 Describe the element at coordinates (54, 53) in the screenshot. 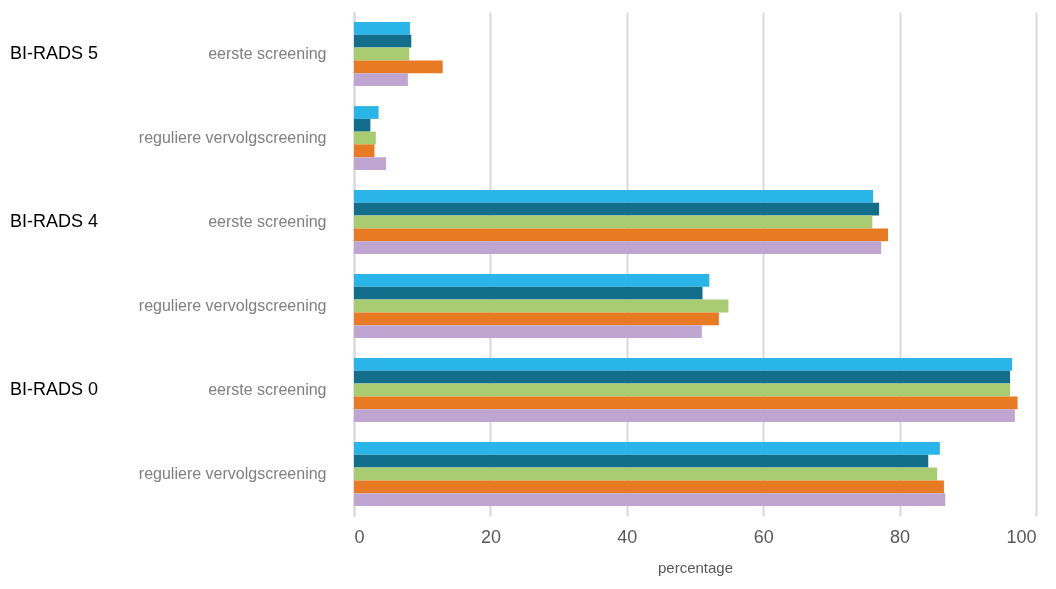

I see `text: BI-RADS 5` at that location.